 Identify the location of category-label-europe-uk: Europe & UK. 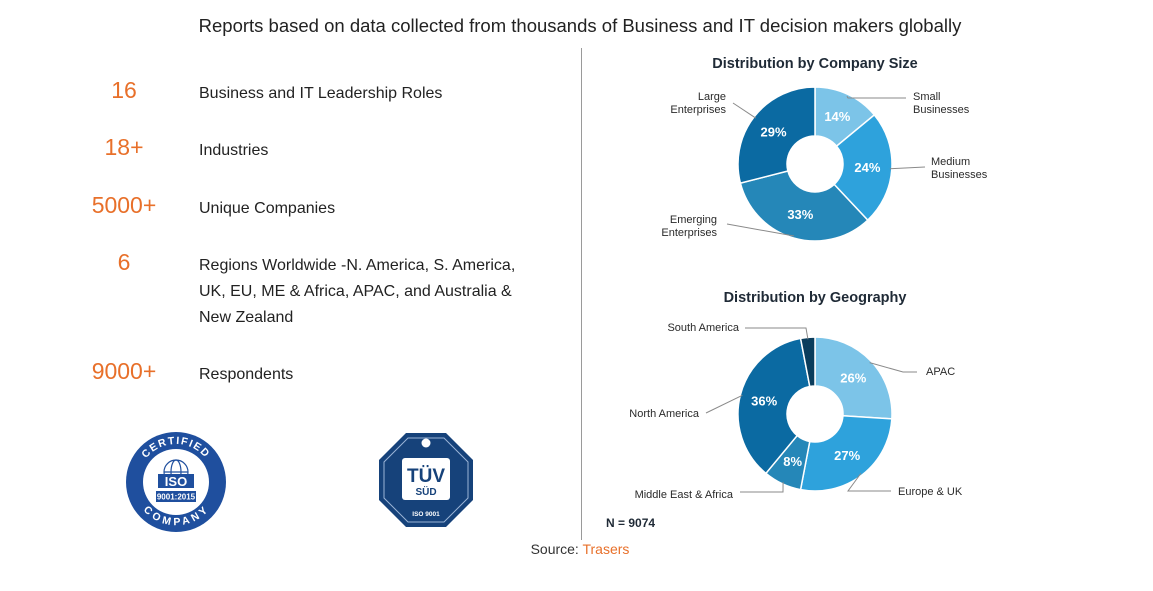
(930, 492).